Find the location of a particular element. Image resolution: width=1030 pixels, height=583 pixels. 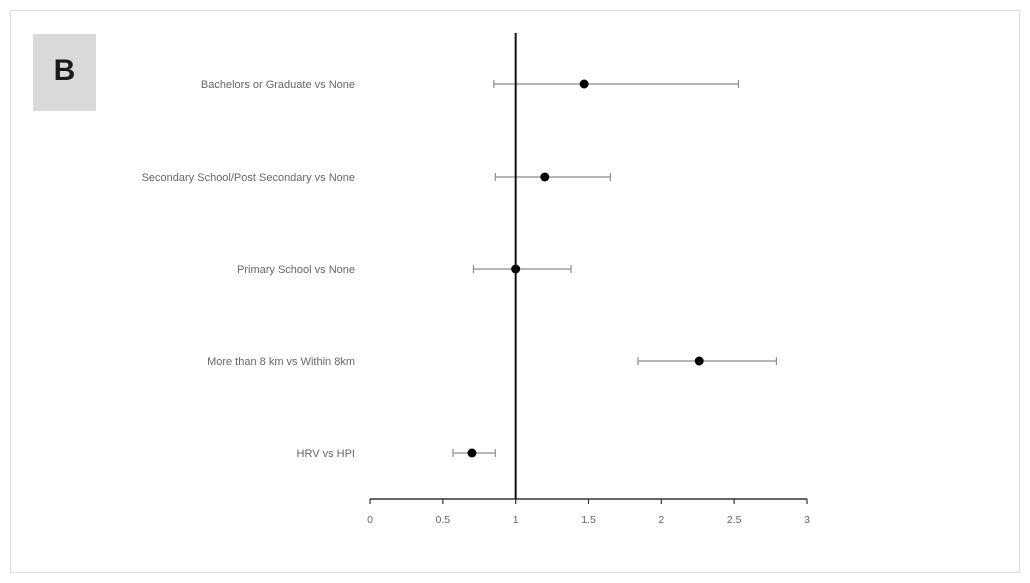

x-tick-label: 1.5 is located at coordinates (588, 520).